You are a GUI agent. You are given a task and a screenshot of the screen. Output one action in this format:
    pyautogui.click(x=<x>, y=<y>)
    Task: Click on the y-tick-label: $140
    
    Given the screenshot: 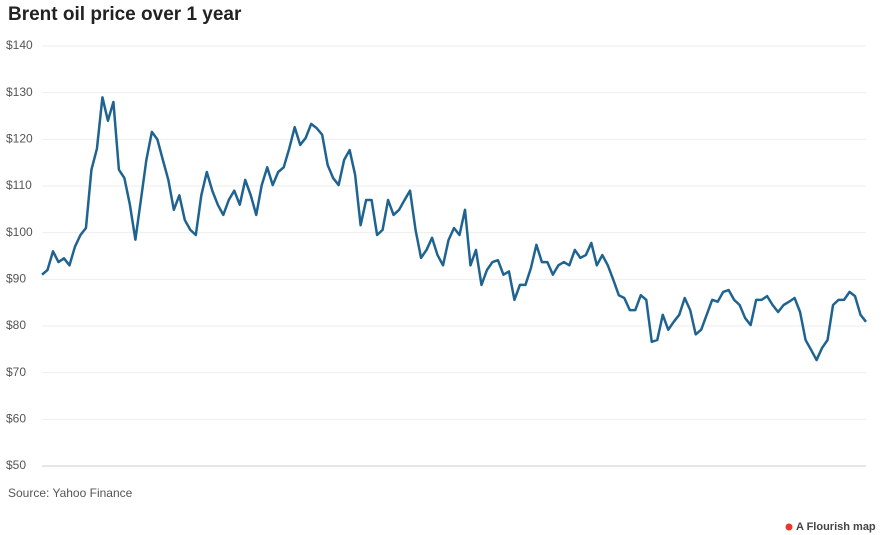 What is the action you would take?
    pyautogui.click(x=19, y=45)
    